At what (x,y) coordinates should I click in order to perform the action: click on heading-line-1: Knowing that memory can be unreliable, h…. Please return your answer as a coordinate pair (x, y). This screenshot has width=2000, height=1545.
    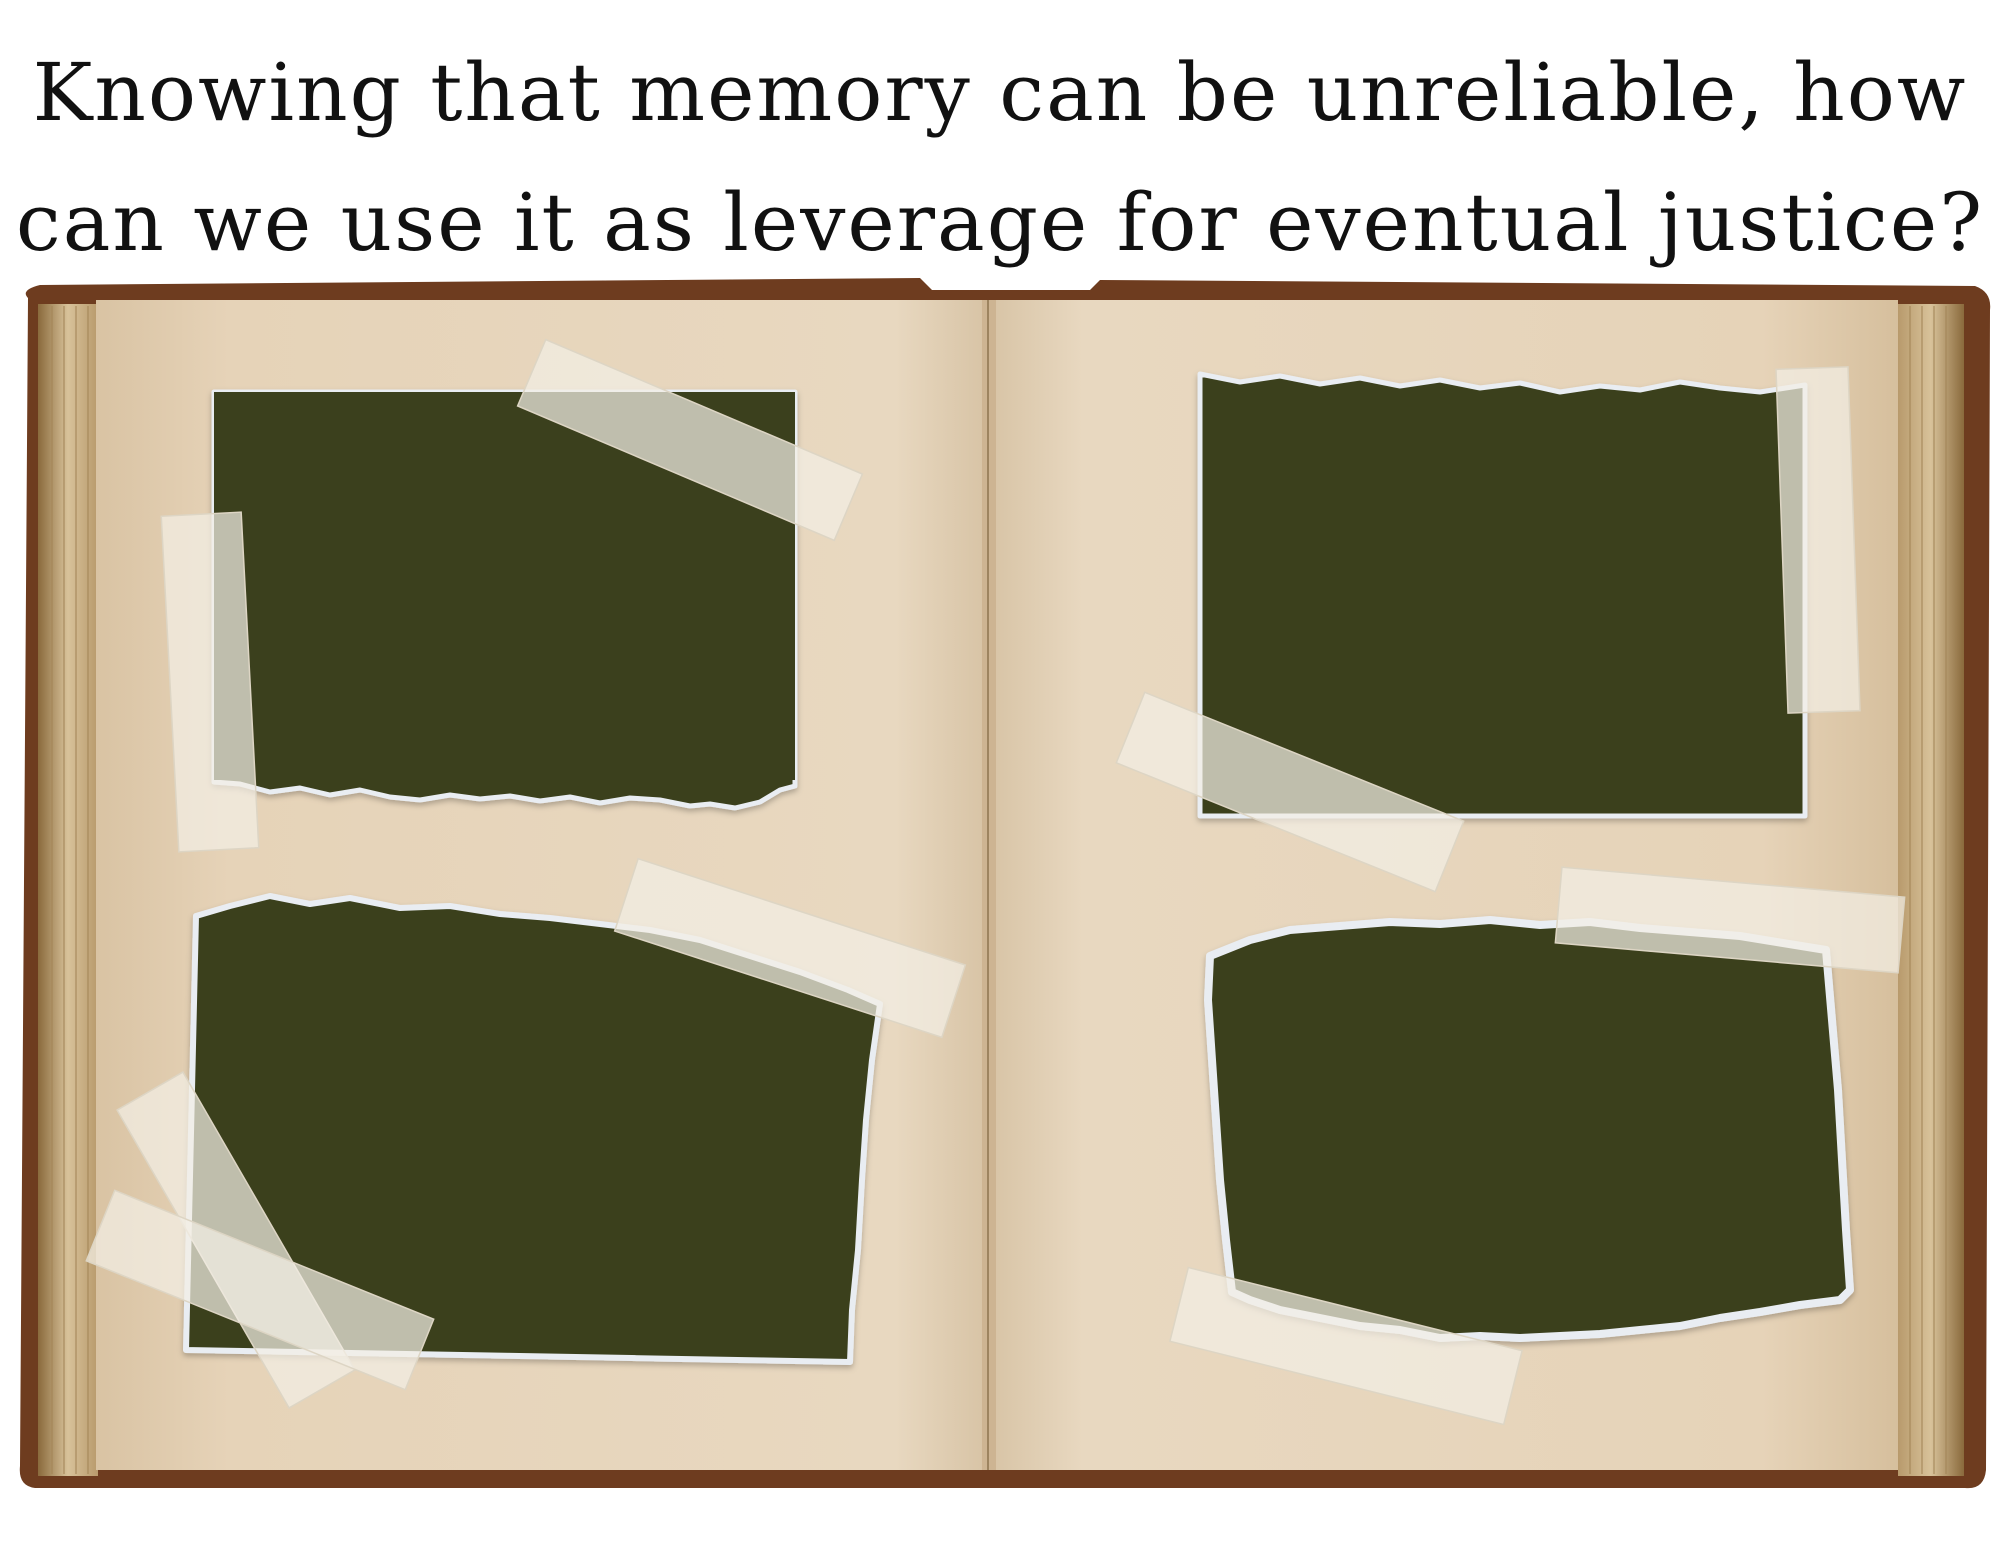
    Looking at the image, I should click on (1000, 92).